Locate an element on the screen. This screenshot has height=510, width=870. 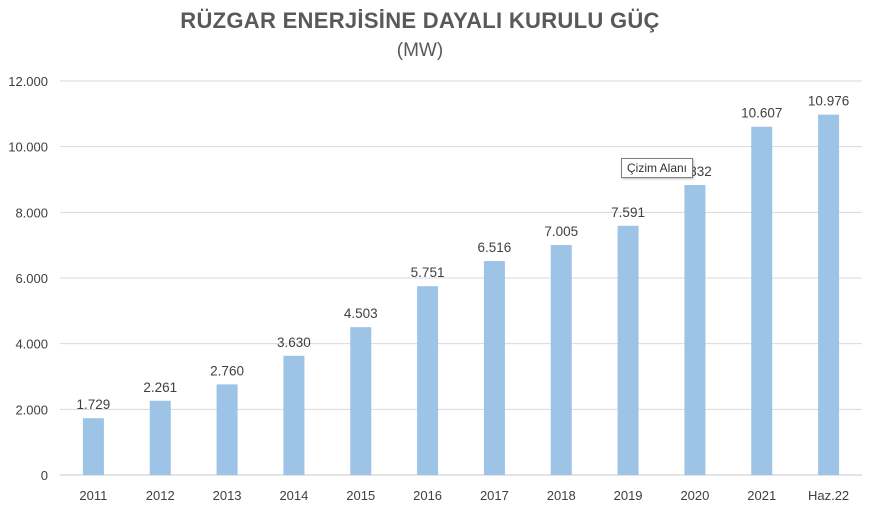
x-tick-label: 2014 is located at coordinates (293, 495).